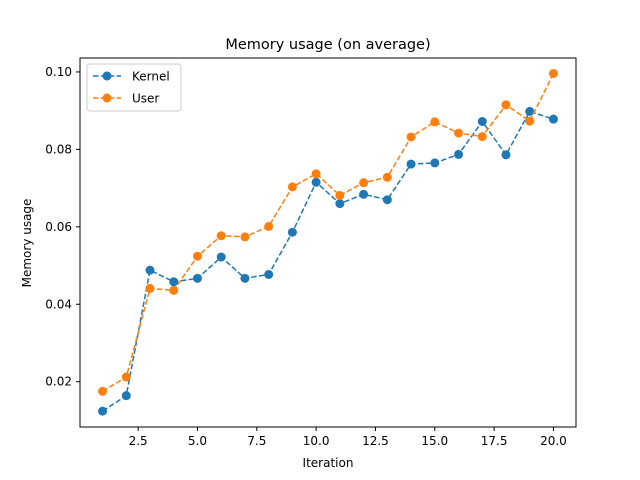 The height and width of the screenshot is (480, 640). Describe the element at coordinates (58, 72) in the screenshot. I see `y-tick-label: 0.10` at that location.